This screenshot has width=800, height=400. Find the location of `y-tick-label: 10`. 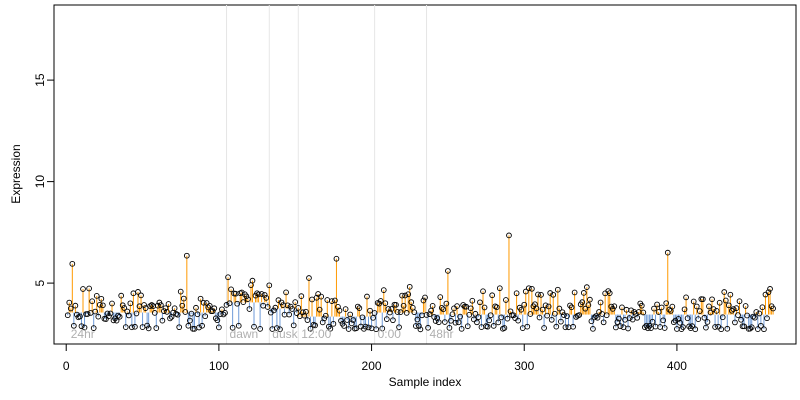

y-tick-label: 10 is located at coordinates (40, 182).